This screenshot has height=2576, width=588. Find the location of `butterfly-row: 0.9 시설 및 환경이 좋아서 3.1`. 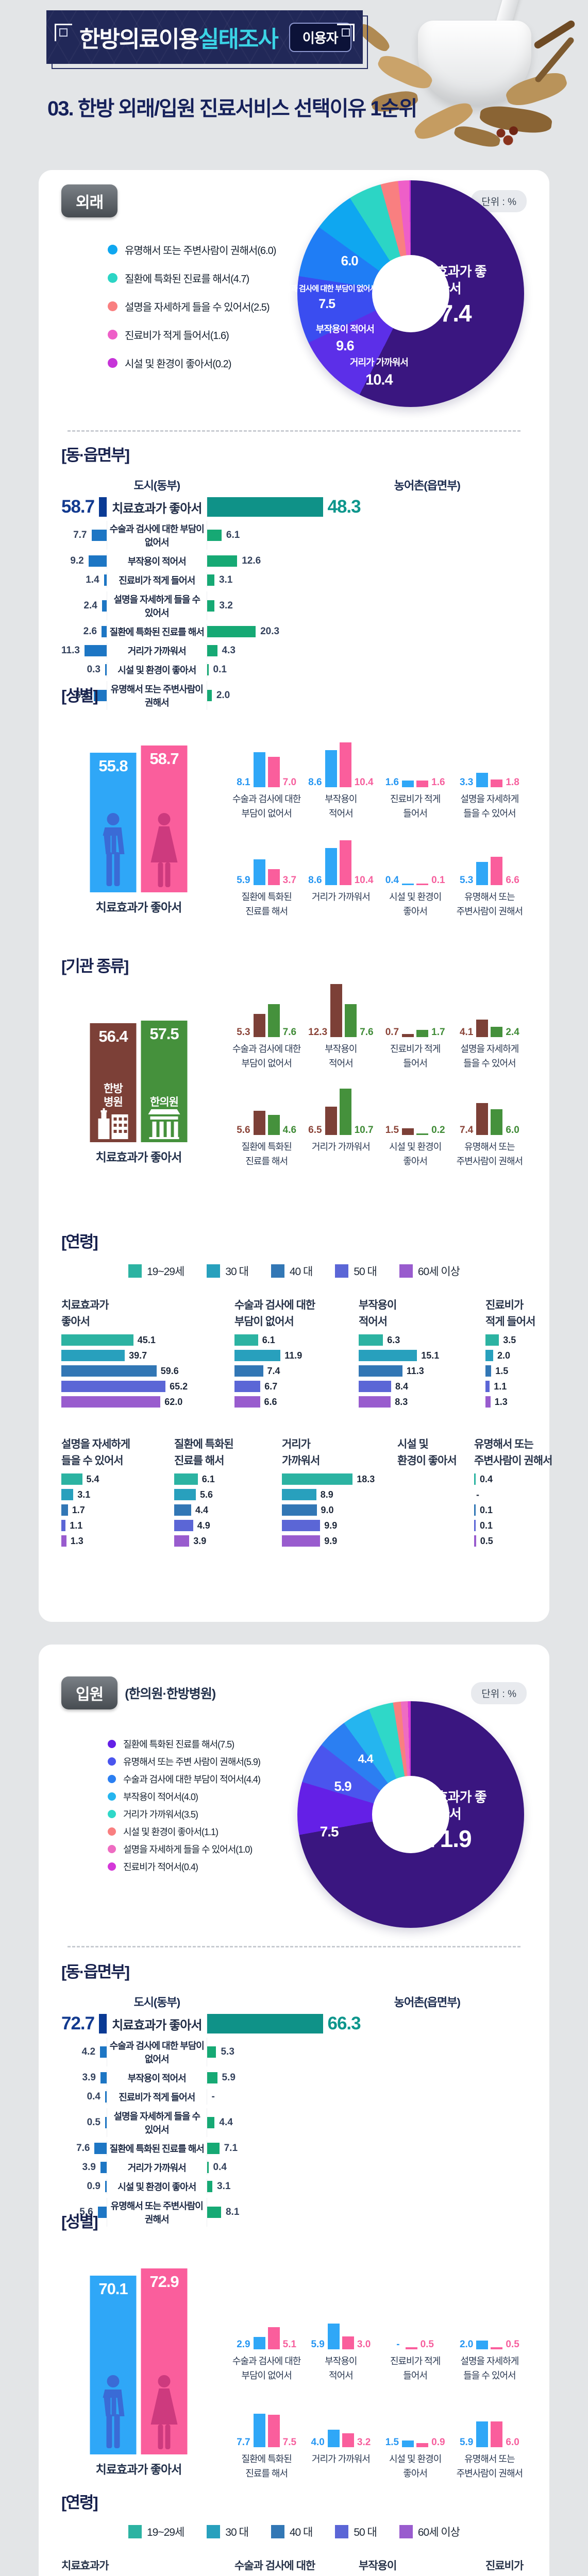

butterfly-row: 0.9 시설 및 환경이 좋아서 3.1 is located at coordinates (294, 2186).